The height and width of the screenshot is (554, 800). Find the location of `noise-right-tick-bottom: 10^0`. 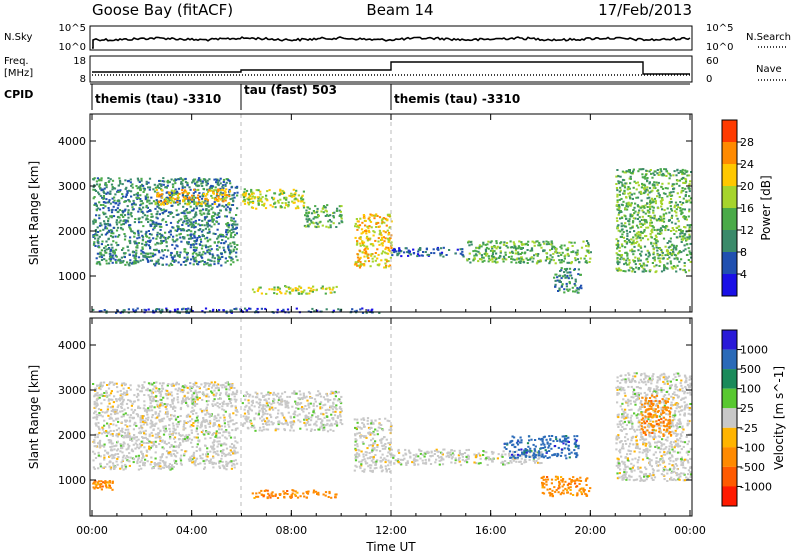

noise-right-tick-bottom: 10^0 is located at coordinates (719, 47).